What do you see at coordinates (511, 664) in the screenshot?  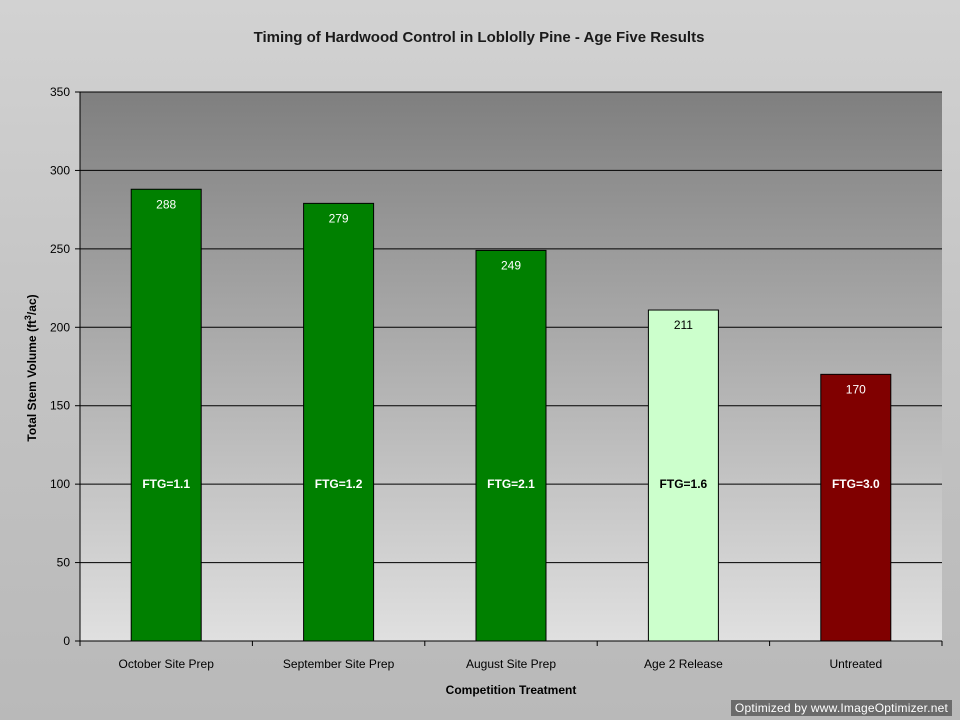 I see `x-tick-label: August Site Prep` at bounding box center [511, 664].